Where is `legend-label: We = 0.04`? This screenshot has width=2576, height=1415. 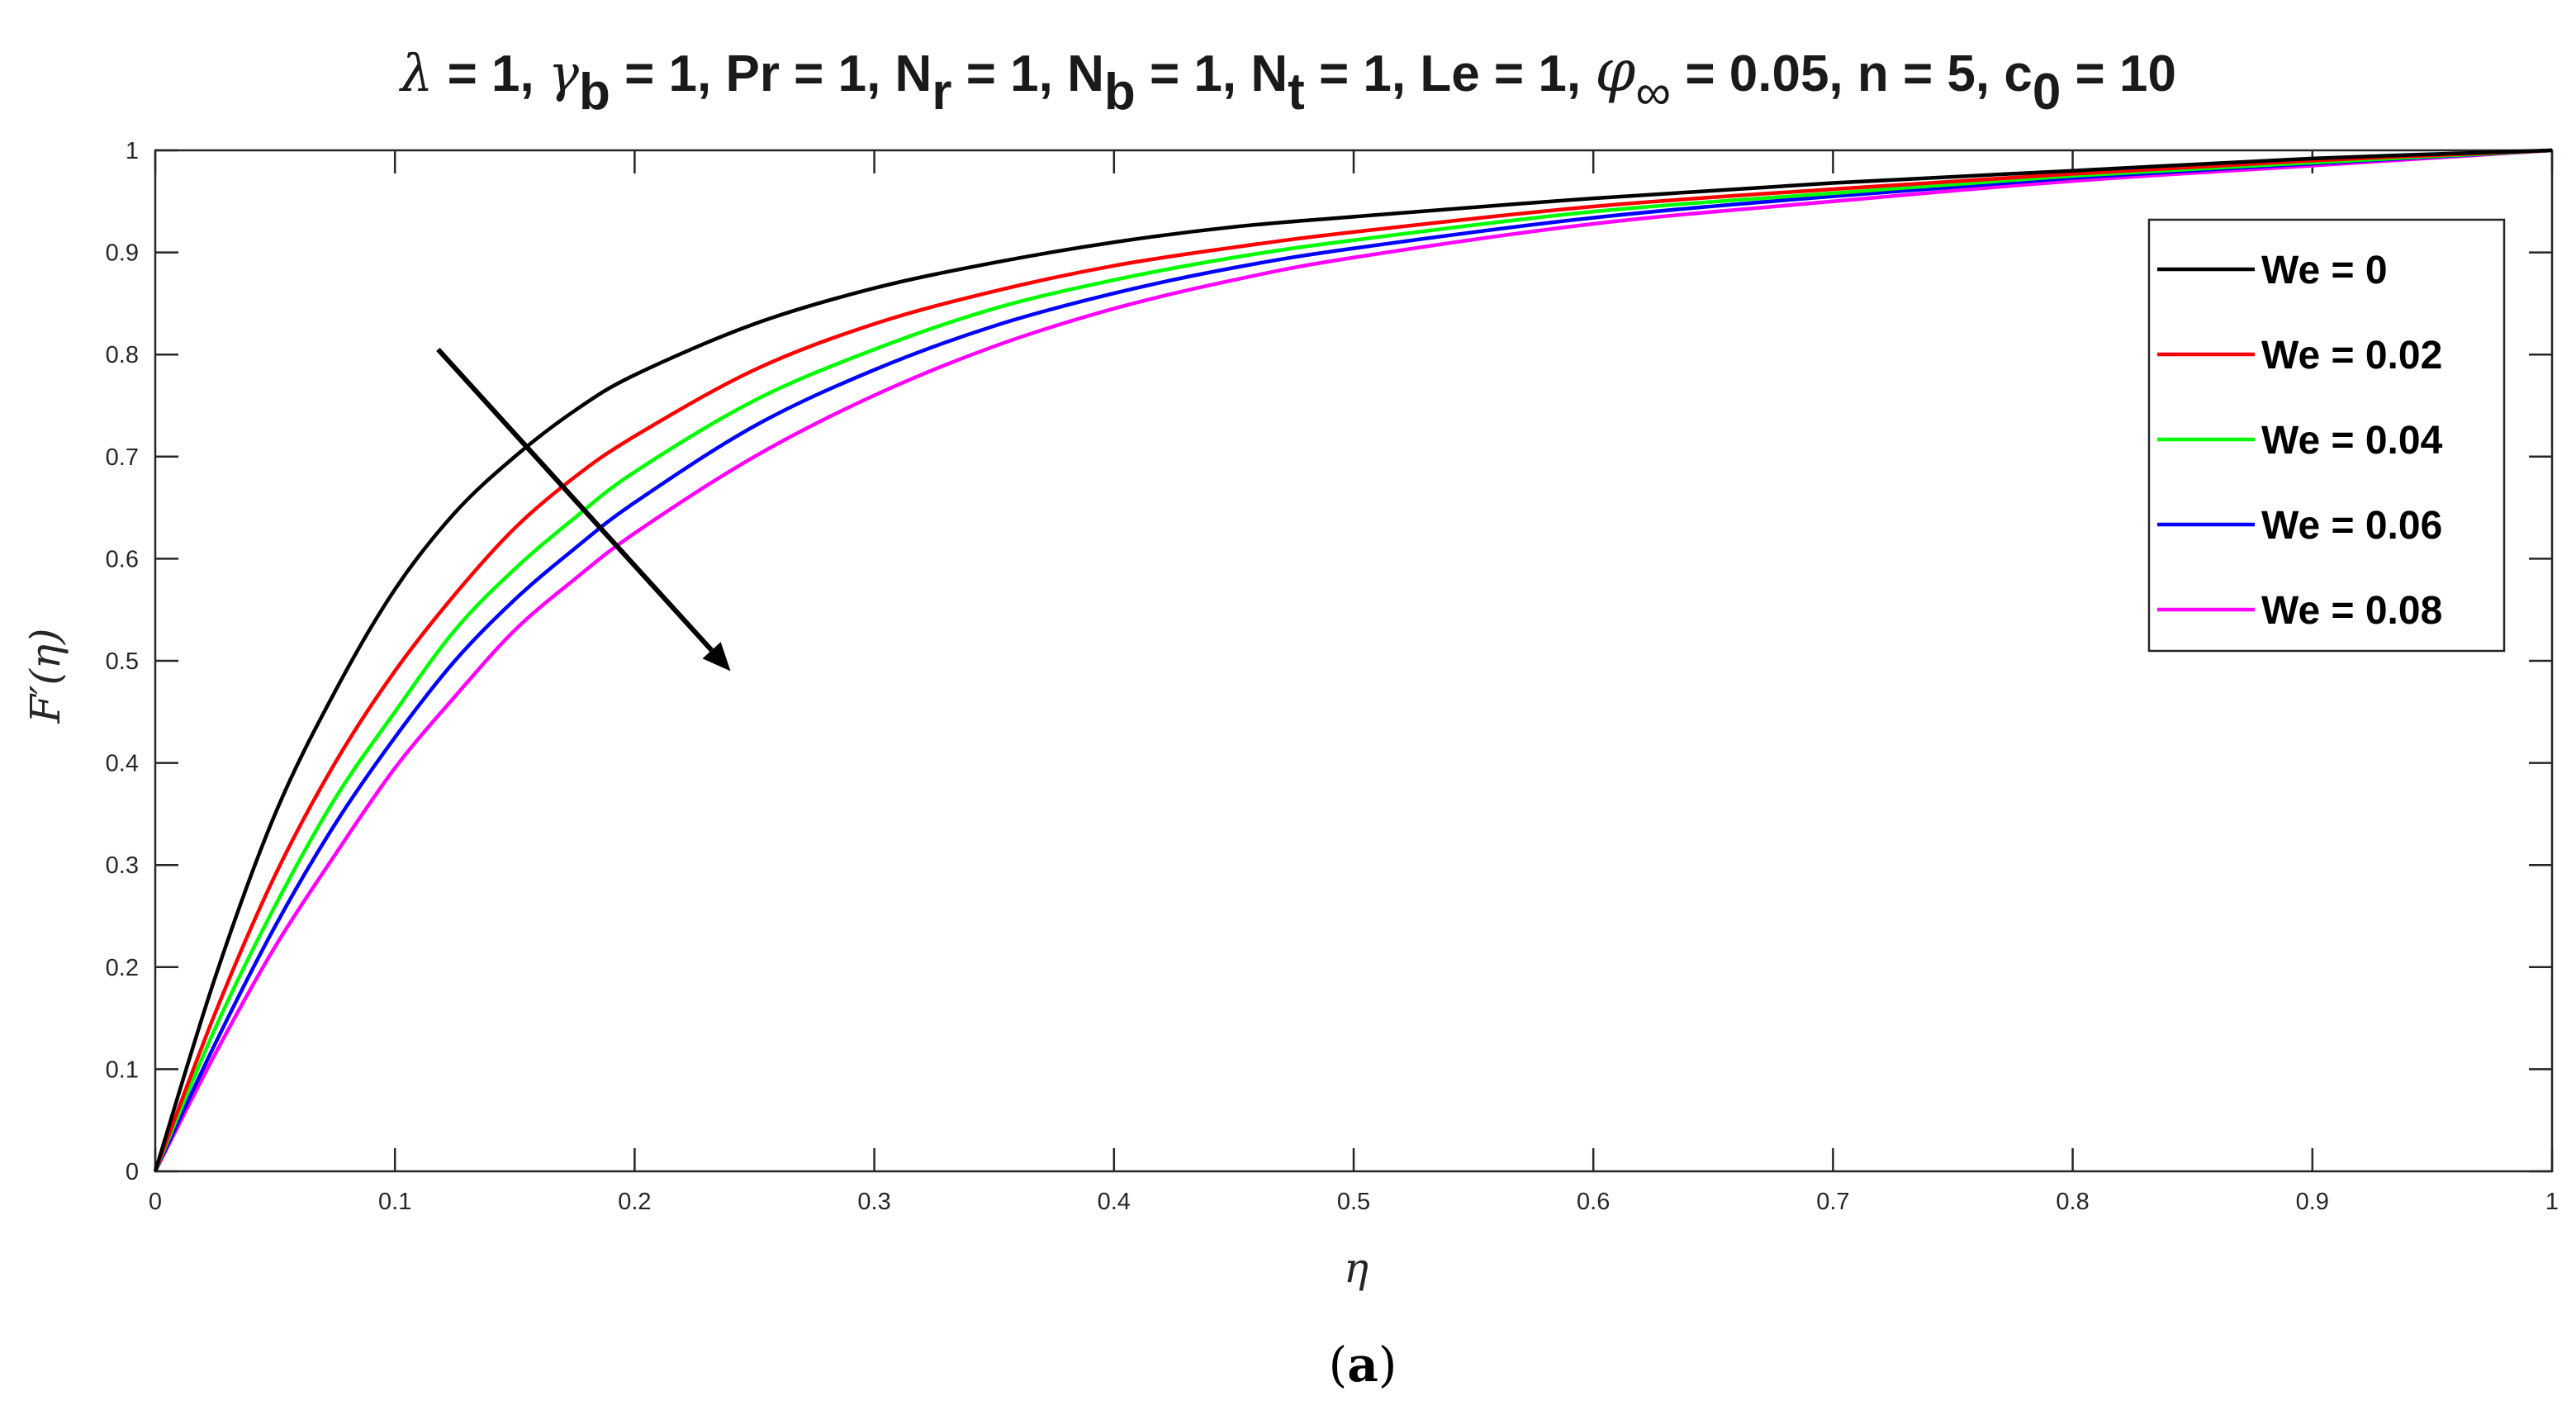
legend-label: We = 0.04 is located at coordinates (2352, 441).